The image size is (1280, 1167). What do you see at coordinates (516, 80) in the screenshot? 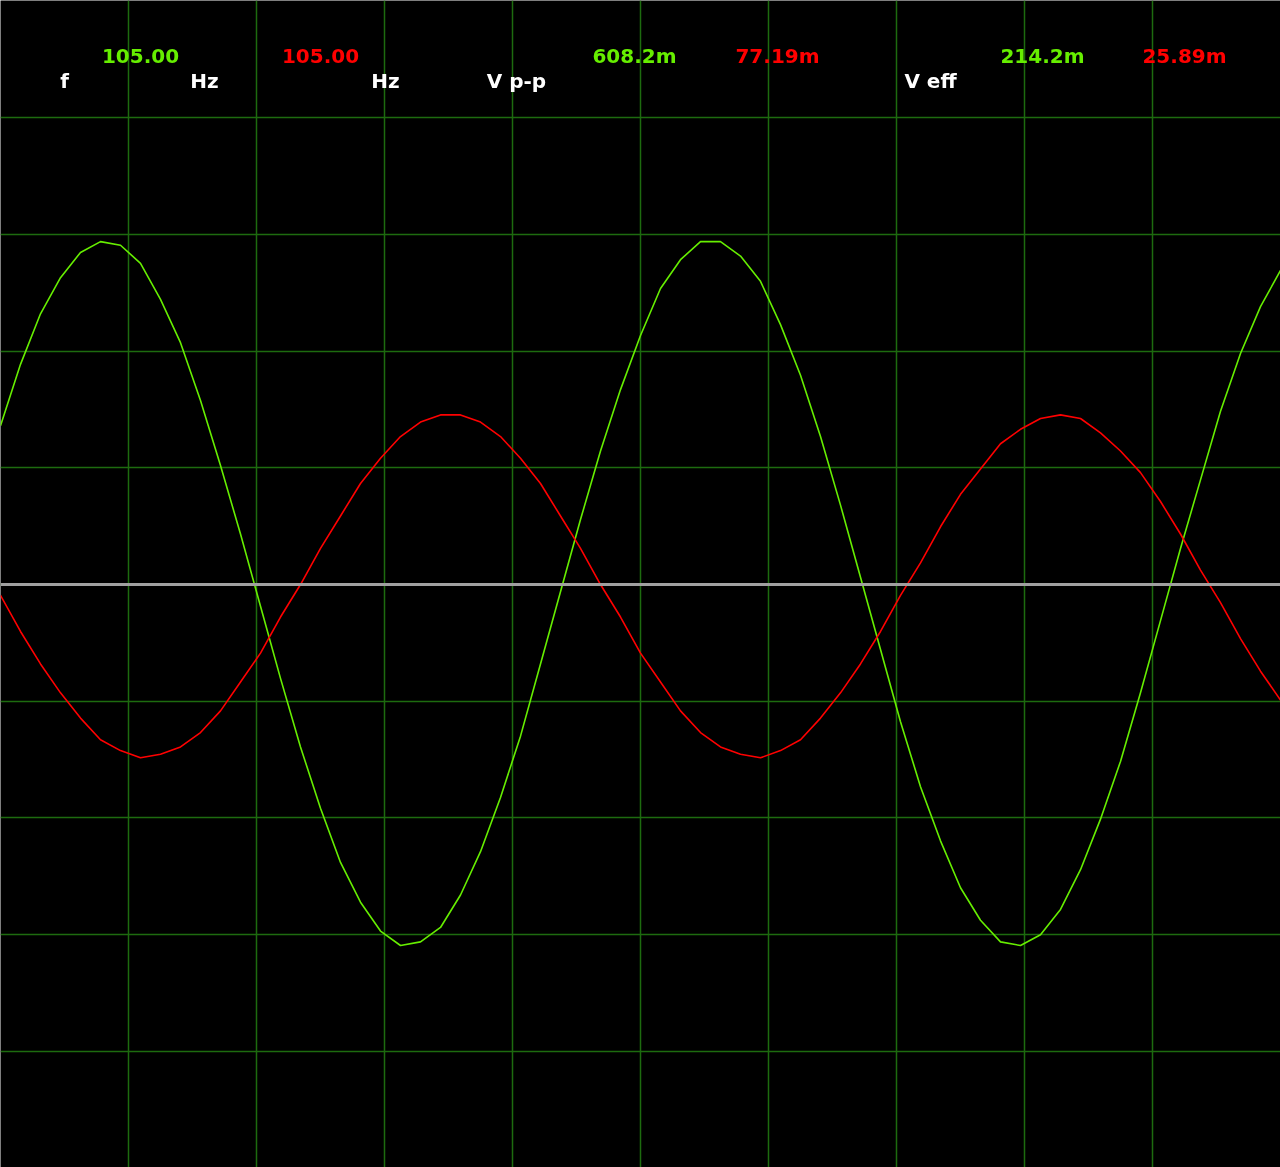
I see `text: V p-p` at bounding box center [516, 80].